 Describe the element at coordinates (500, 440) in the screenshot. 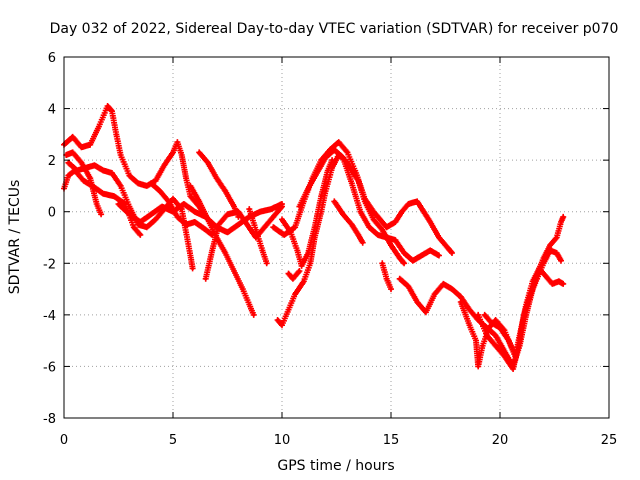

I see `x-tick-label: 20` at that location.